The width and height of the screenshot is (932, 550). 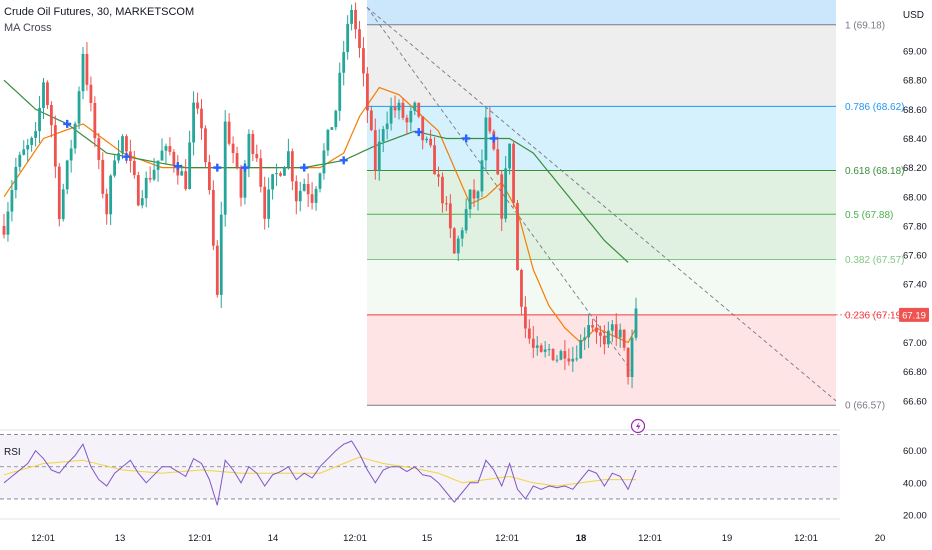 What do you see at coordinates (913, 15) in the screenshot?
I see `currency-label: USD` at bounding box center [913, 15].